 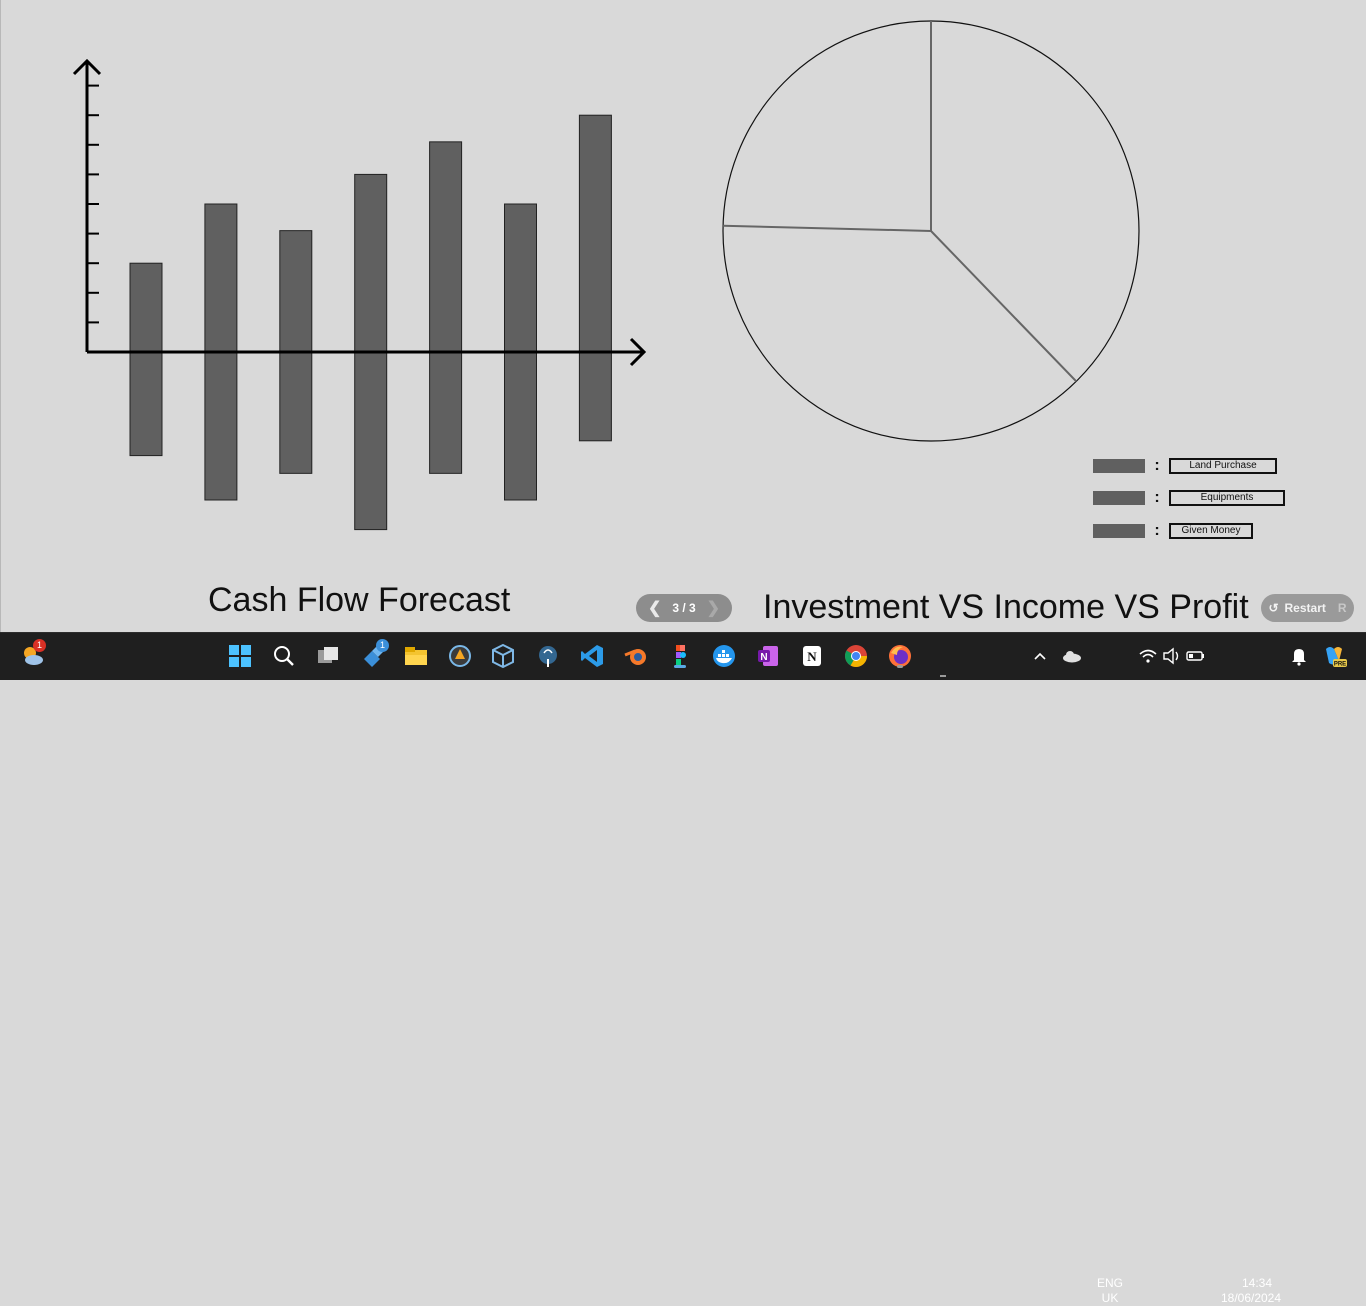 I want to click on copilot-icon: PRE, so click(x=1334, y=656).